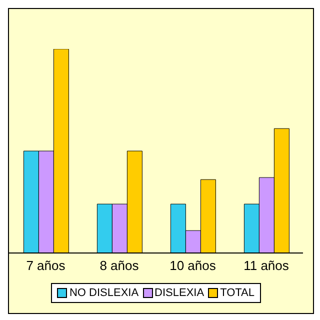 This screenshot has width=320, height=320. I want to click on x-tick-label: 11 años, so click(267, 266).